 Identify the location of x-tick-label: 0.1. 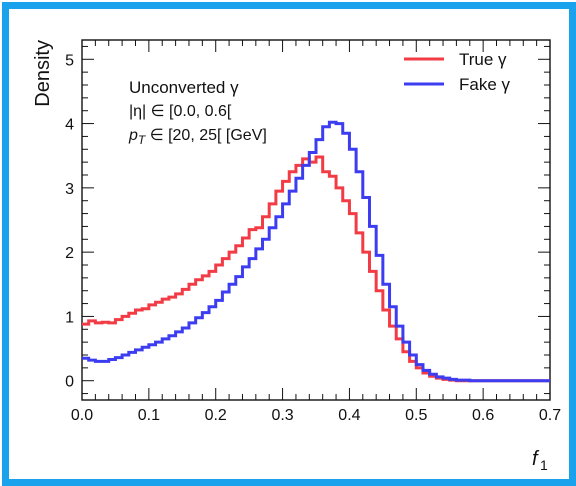
(149, 415).